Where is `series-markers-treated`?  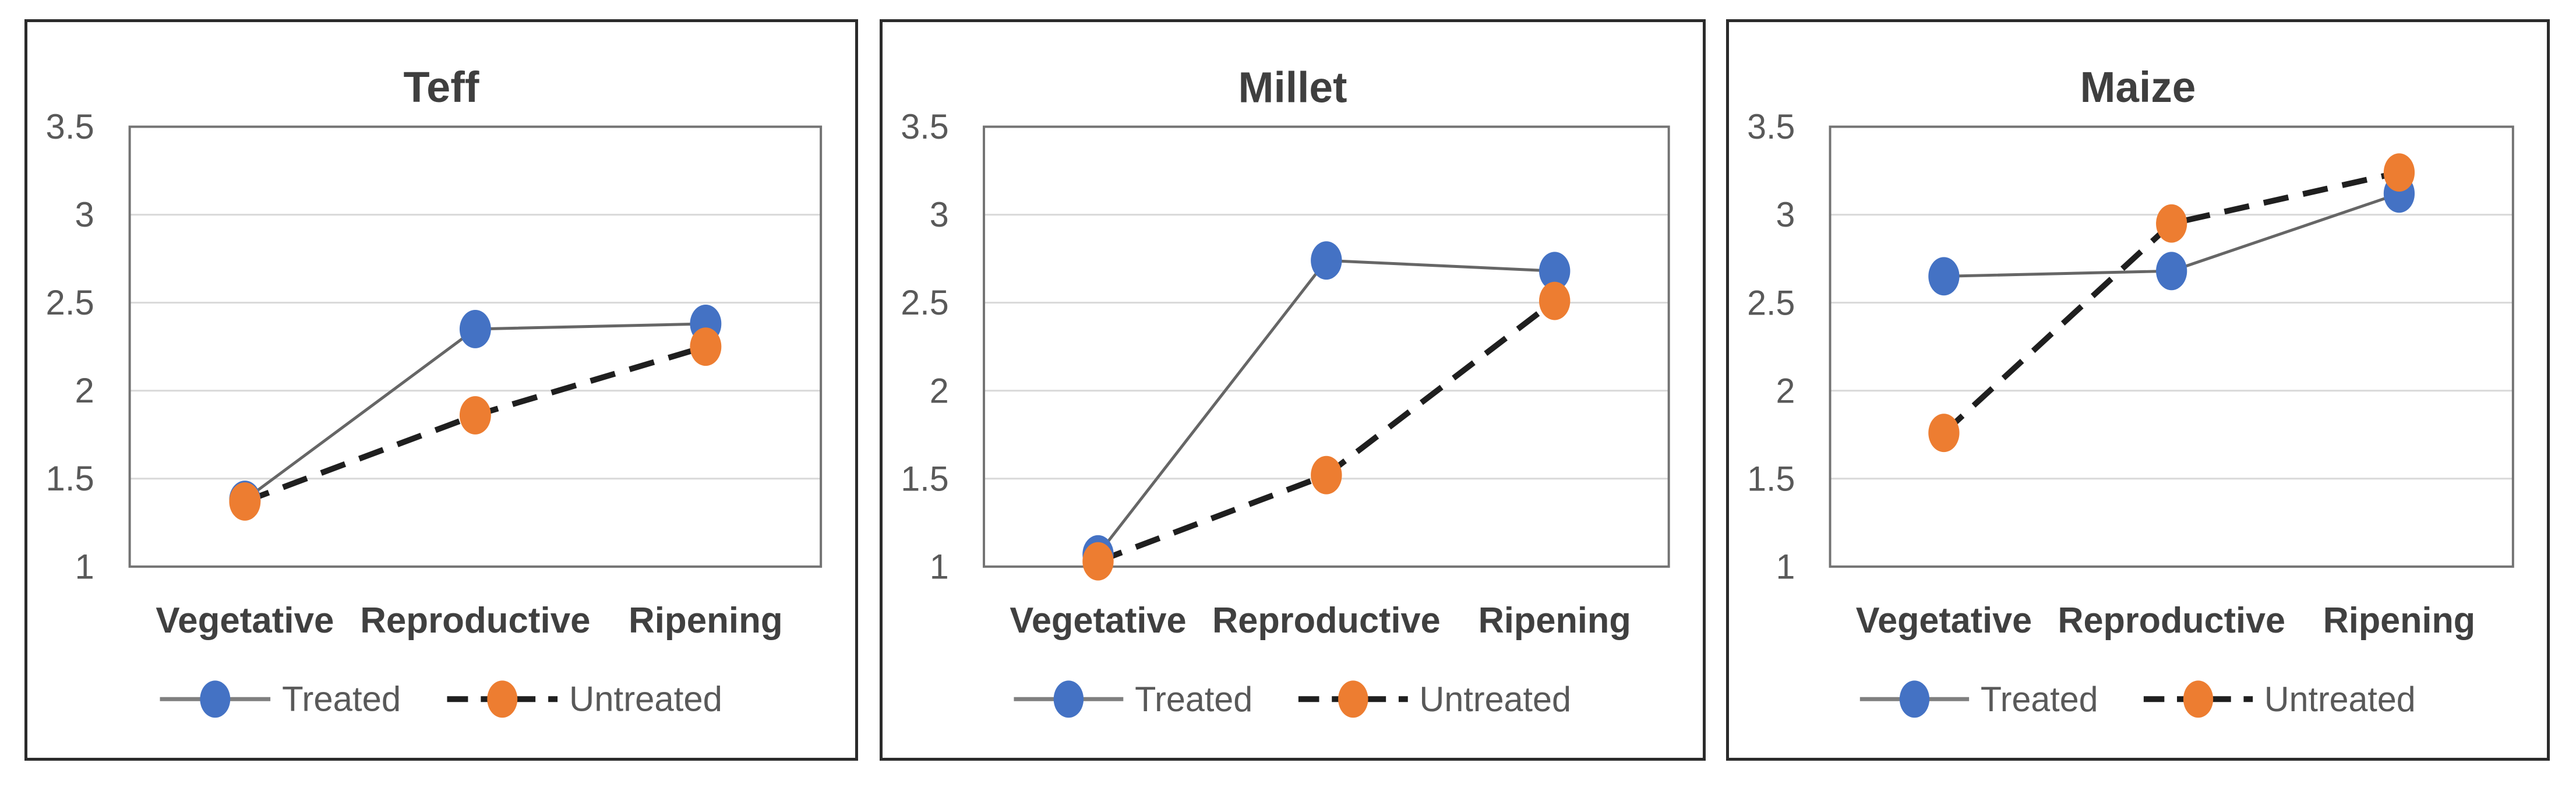 series-markers-treated is located at coordinates (1326, 408).